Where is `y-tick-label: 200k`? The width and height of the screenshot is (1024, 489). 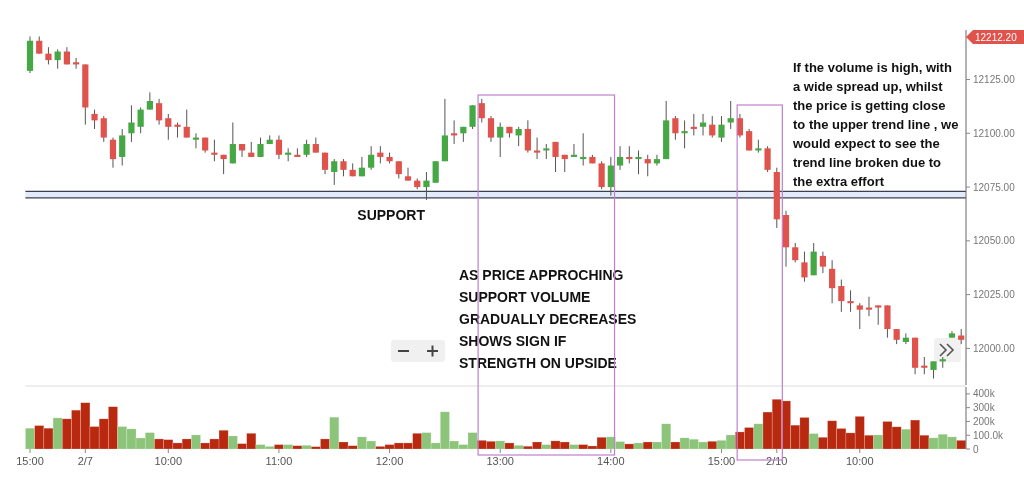
y-tick-label: 200k is located at coordinates (984, 421).